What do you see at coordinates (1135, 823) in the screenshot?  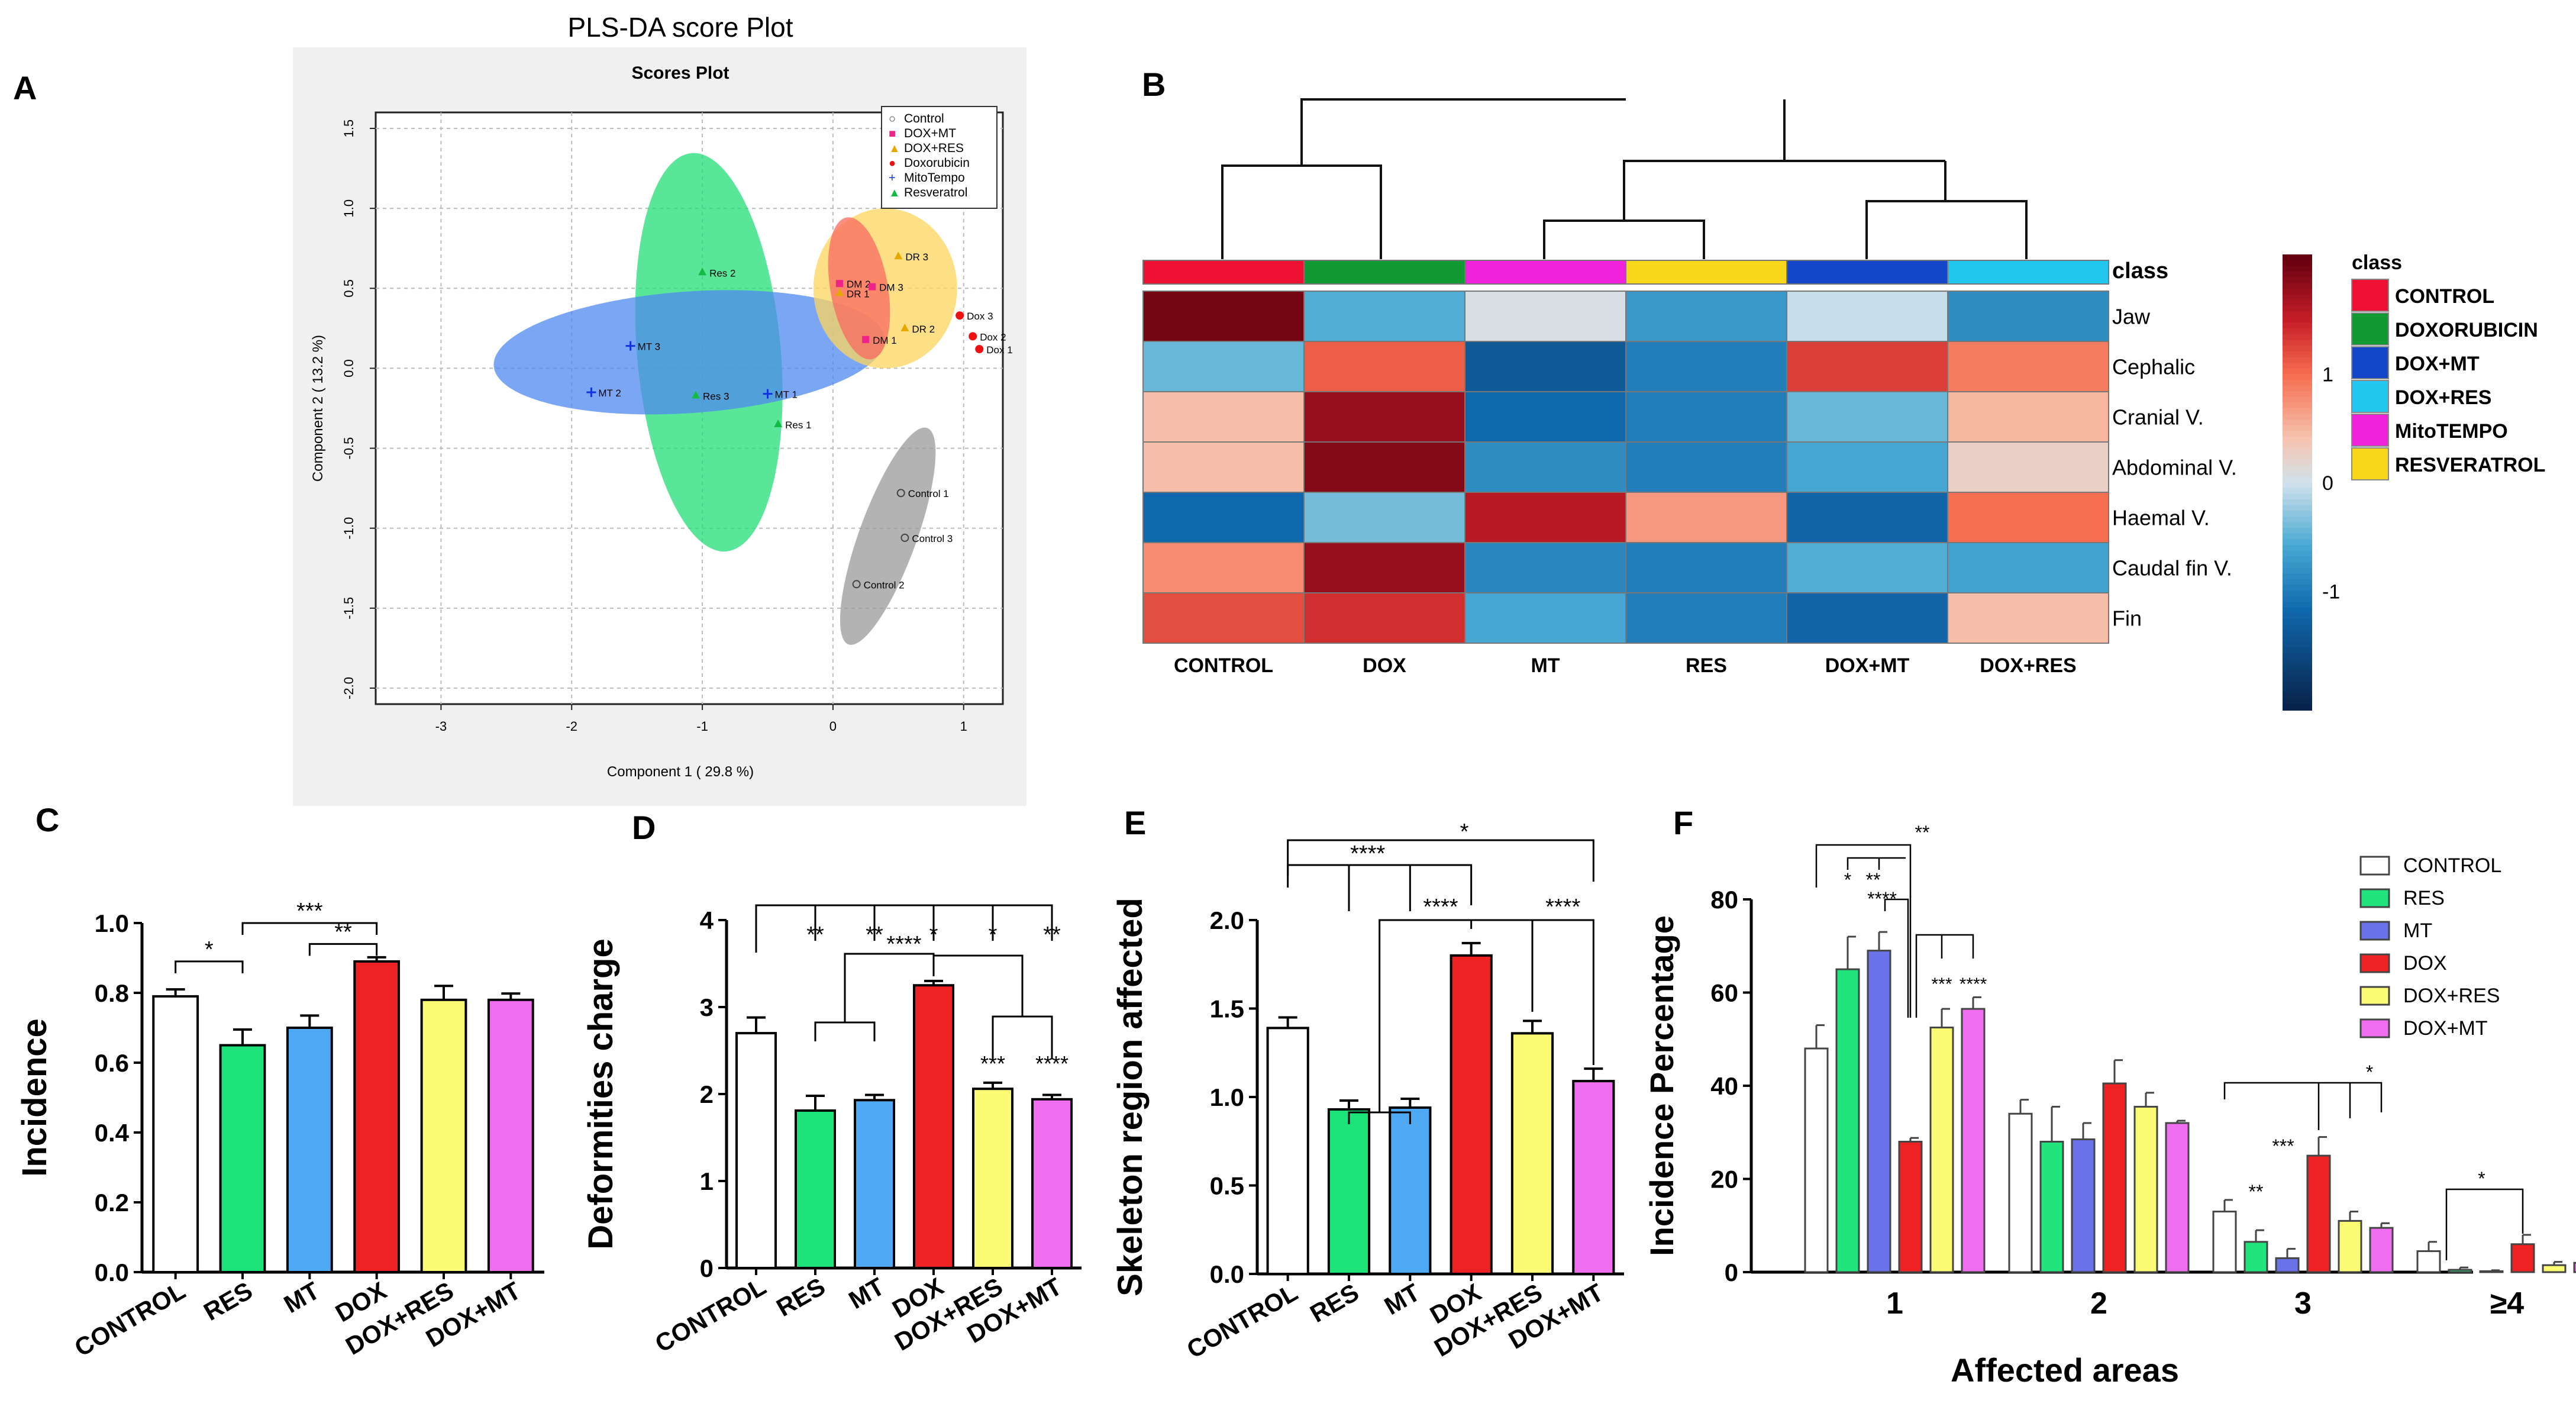 I see `panel-label-e: E` at bounding box center [1135, 823].